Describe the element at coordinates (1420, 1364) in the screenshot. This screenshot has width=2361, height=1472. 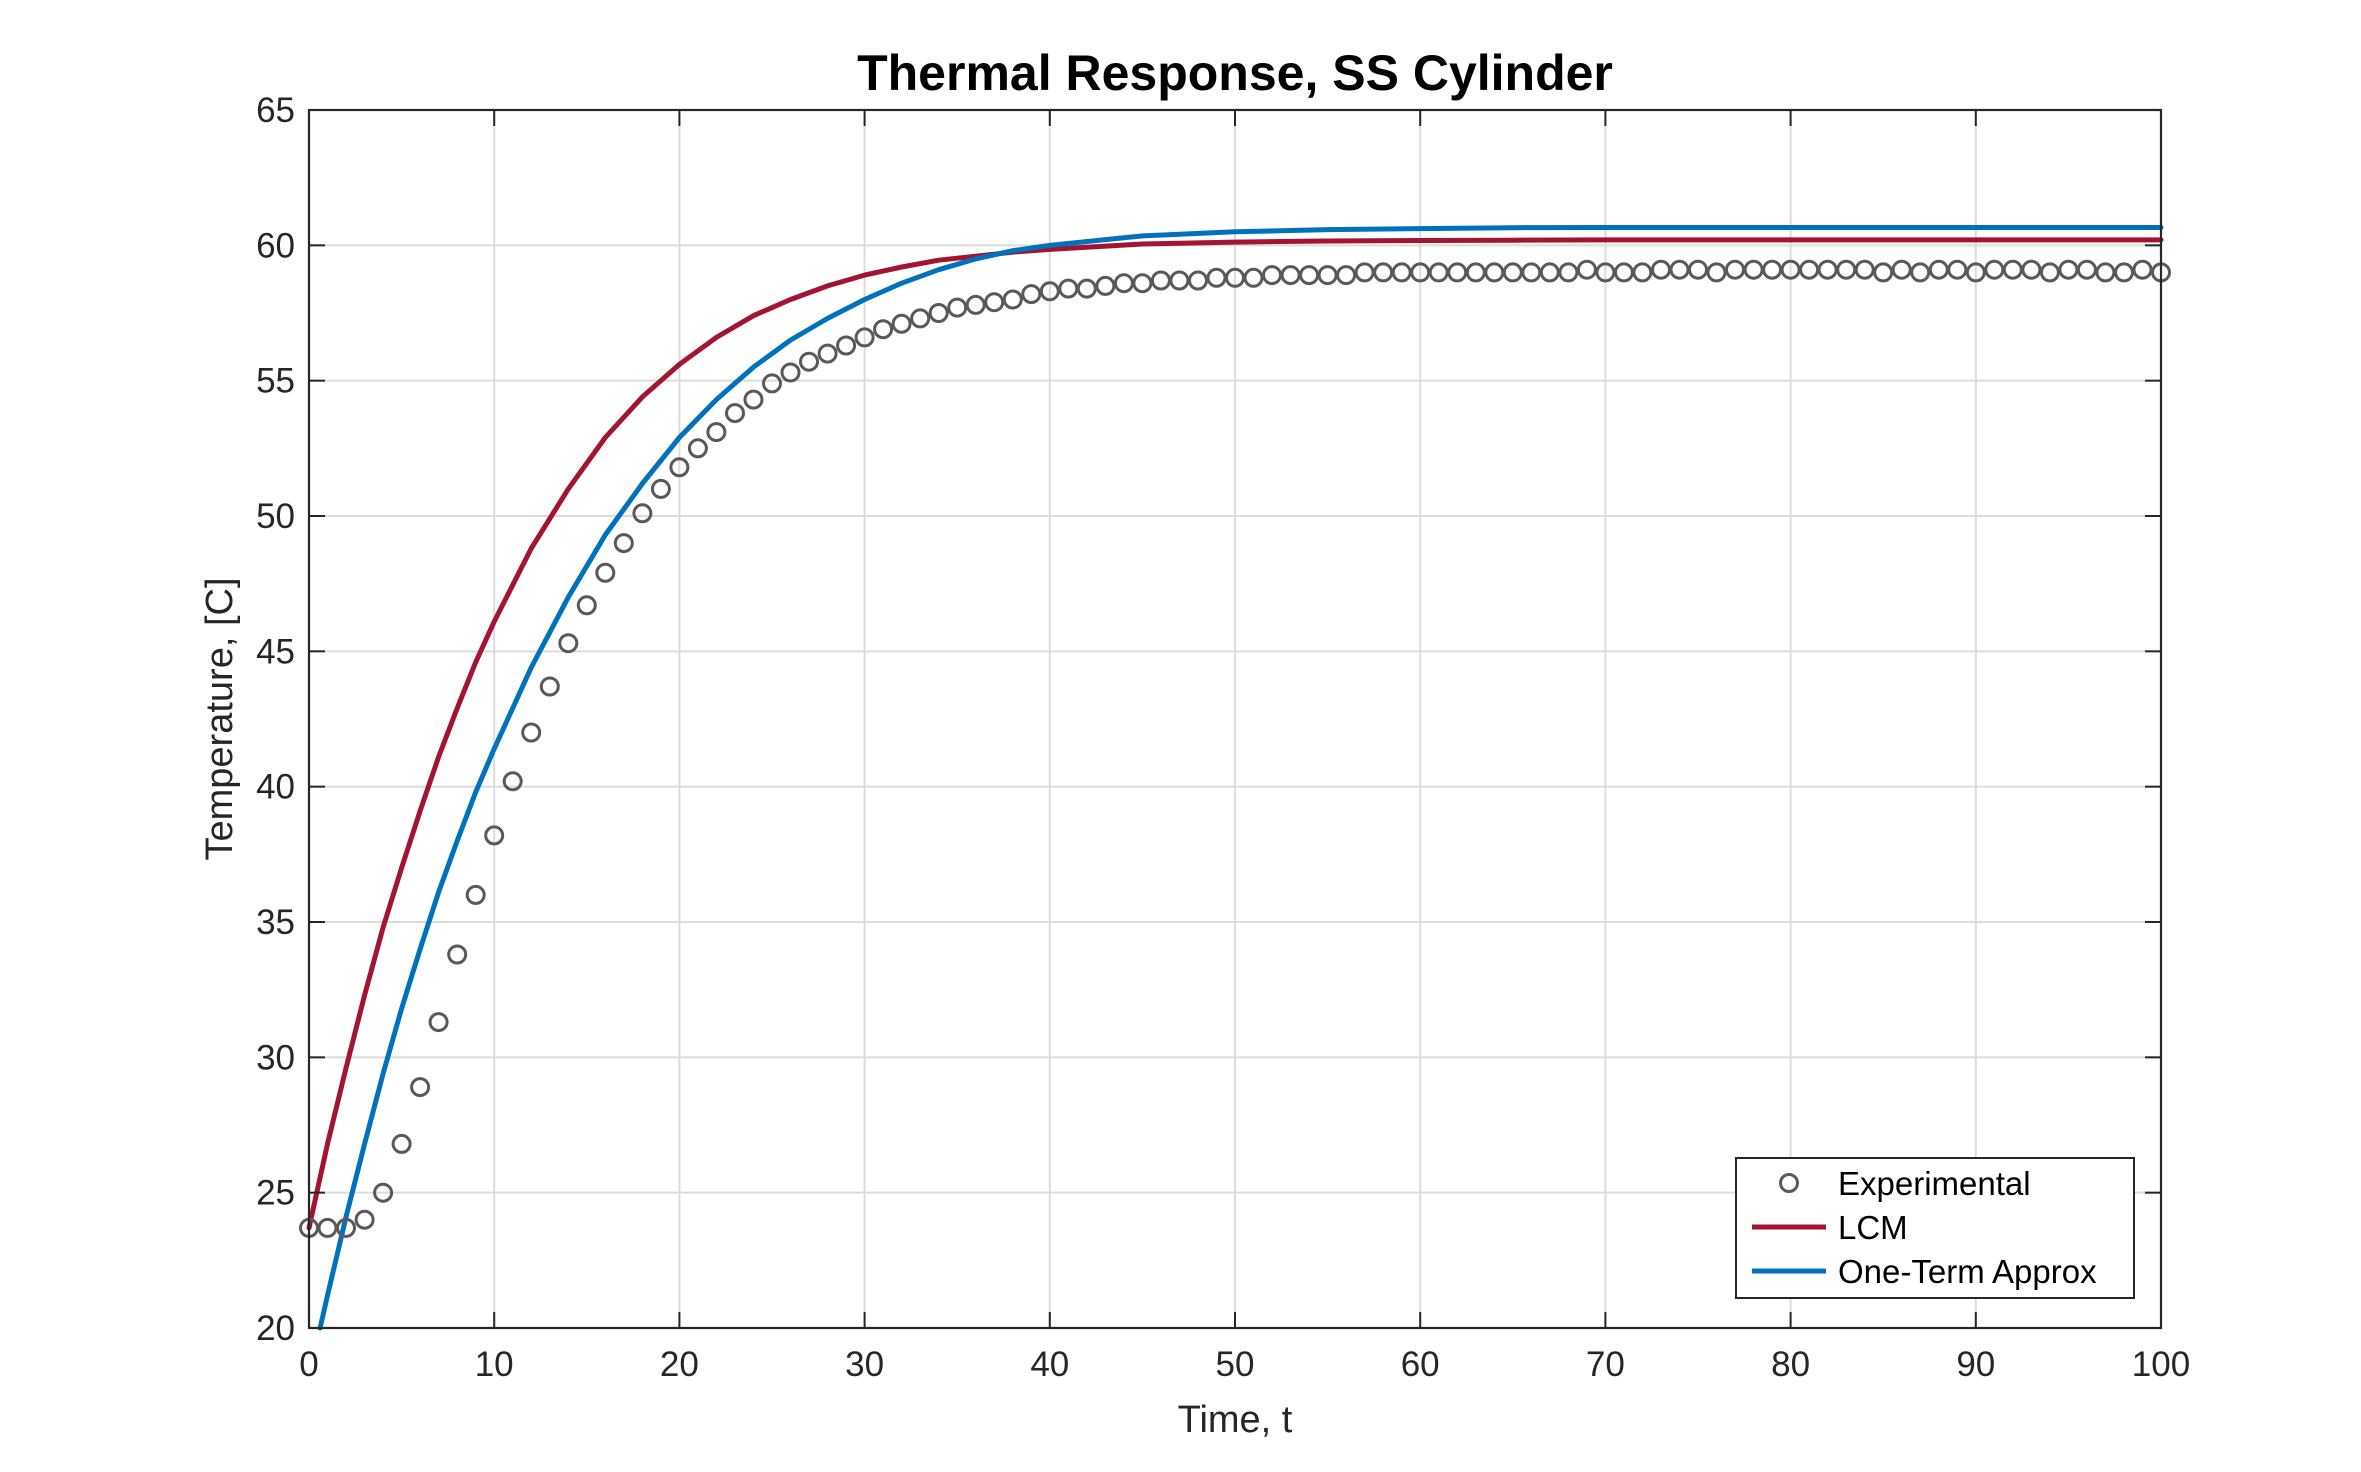
I see `x-tick-label: 60` at that location.